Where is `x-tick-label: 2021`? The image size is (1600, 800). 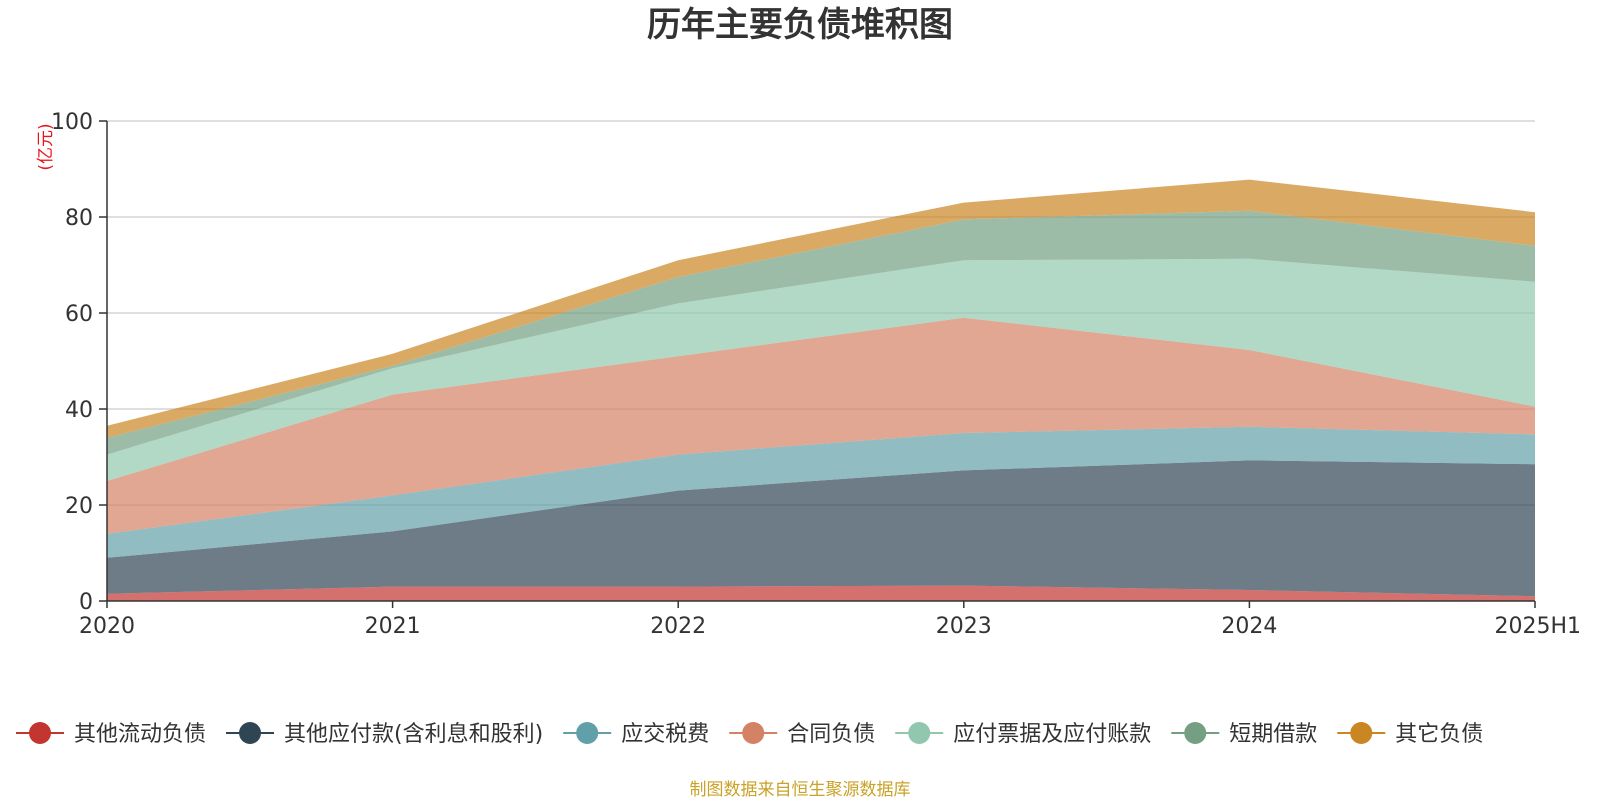
x-tick-label: 2021 is located at coordinates (393, 626).